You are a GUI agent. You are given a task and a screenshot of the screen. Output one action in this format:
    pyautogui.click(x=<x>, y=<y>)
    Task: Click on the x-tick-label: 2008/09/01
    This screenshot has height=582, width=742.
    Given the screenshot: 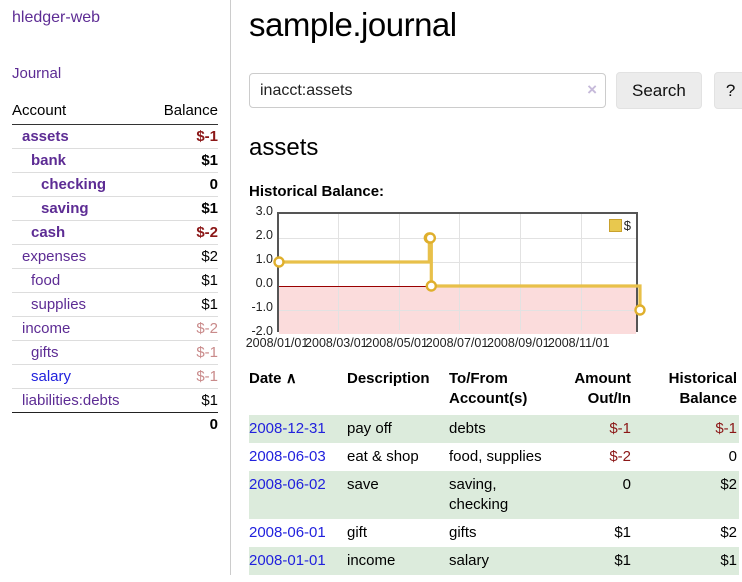 What is the action you would take?
    pyautogui.click(x=518, y=343)
    